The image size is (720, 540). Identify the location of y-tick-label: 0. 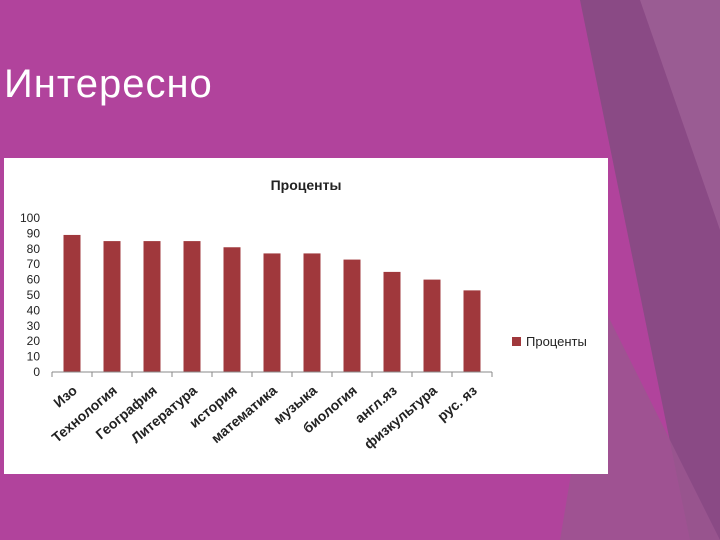
(36, 372).